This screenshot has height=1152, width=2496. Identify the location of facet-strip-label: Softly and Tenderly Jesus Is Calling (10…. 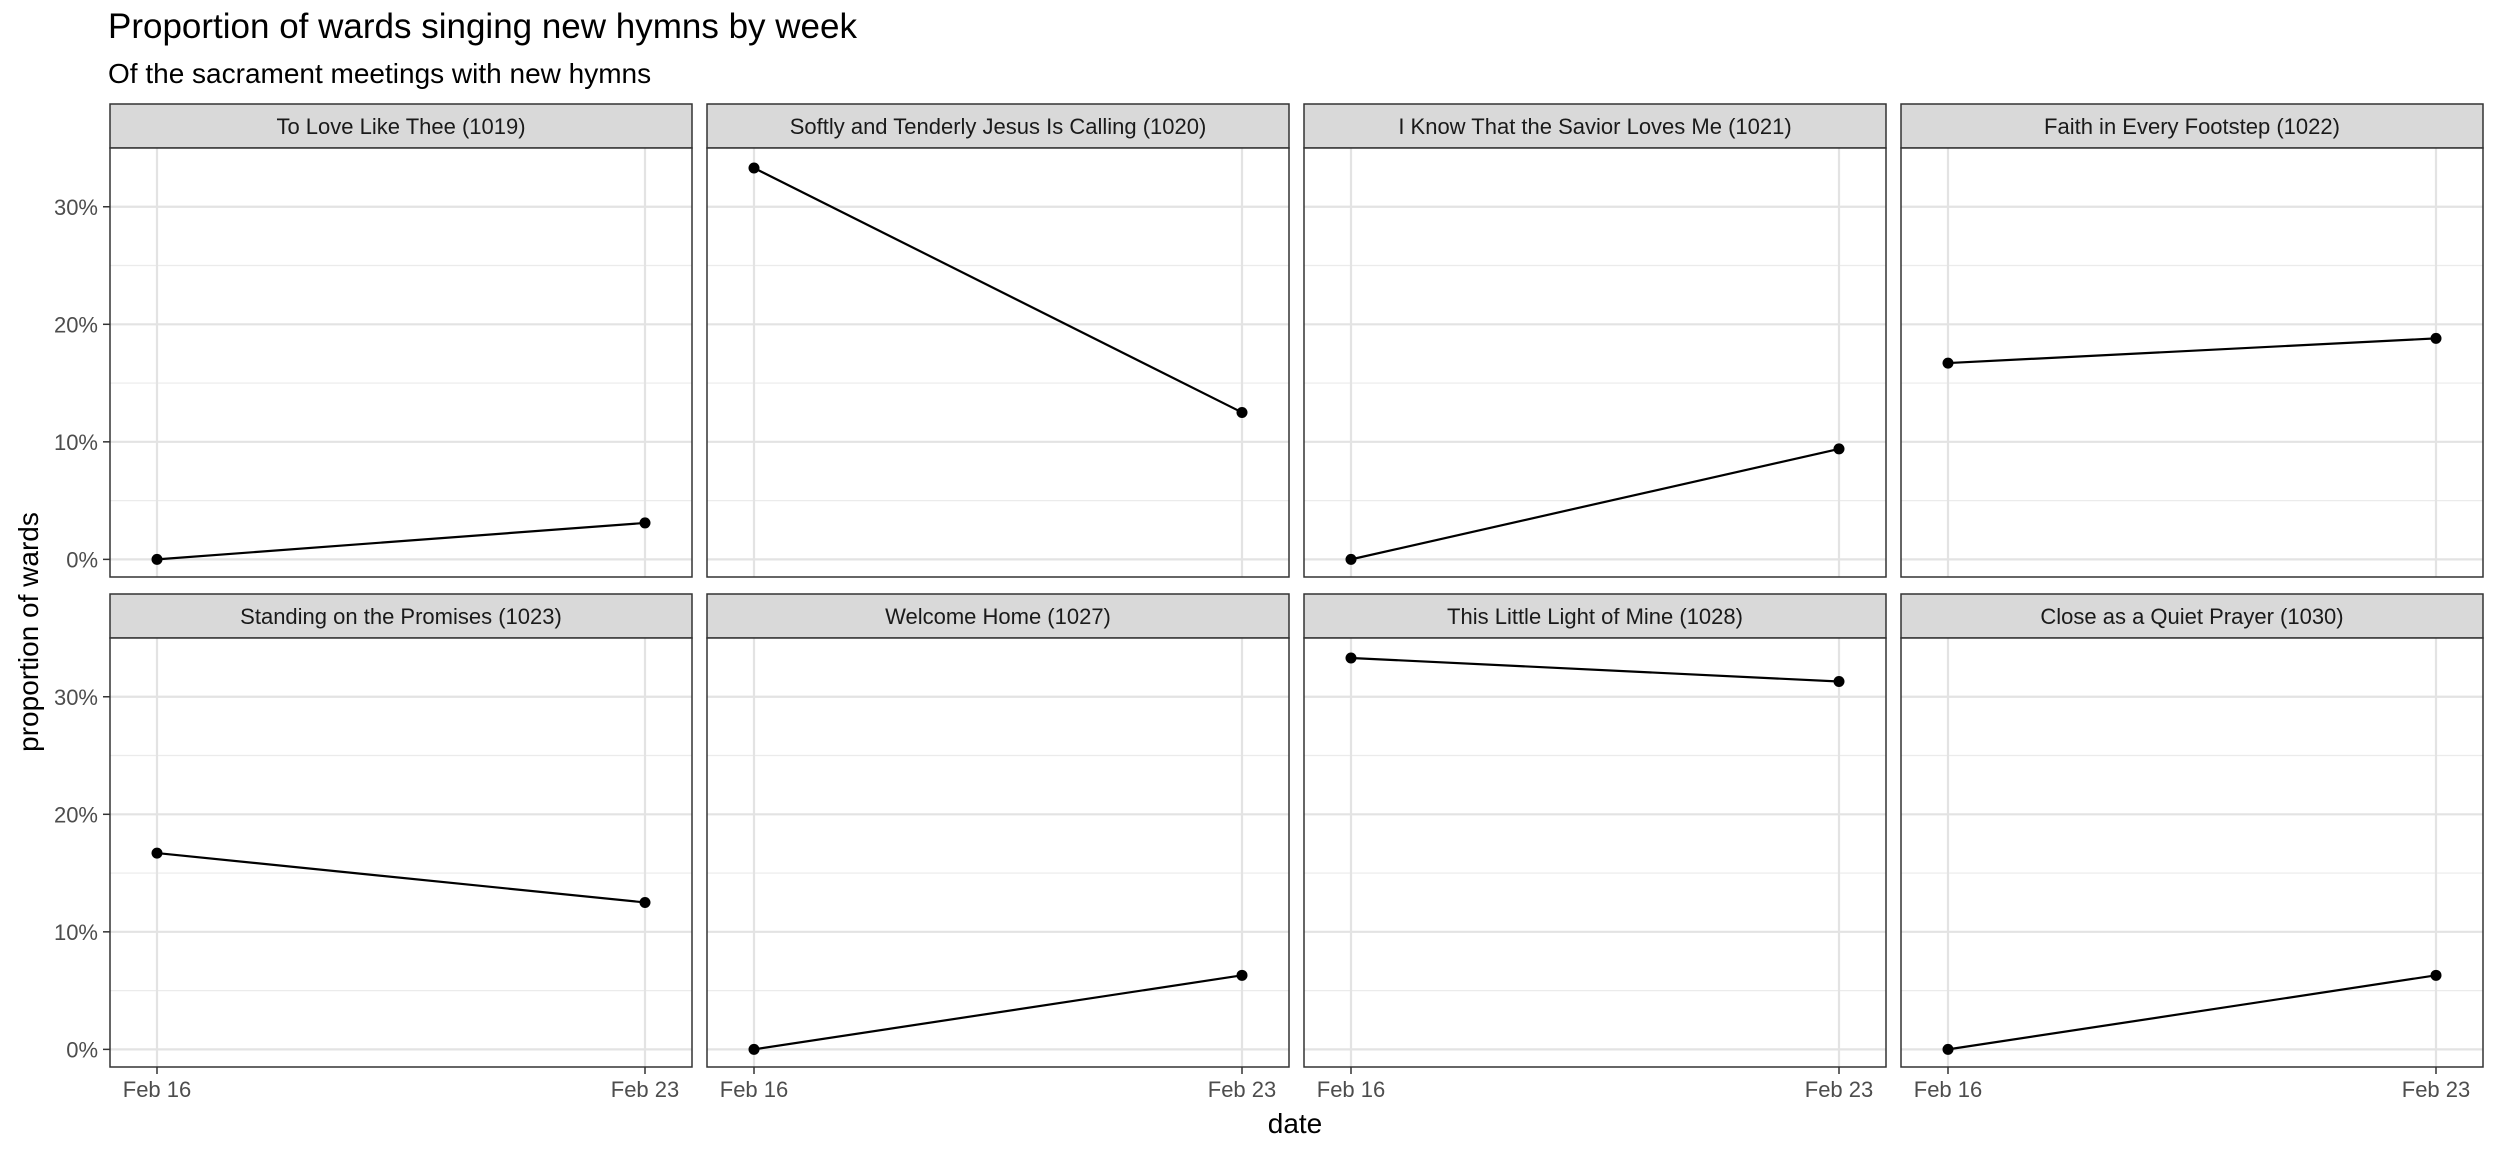
(998, 126).